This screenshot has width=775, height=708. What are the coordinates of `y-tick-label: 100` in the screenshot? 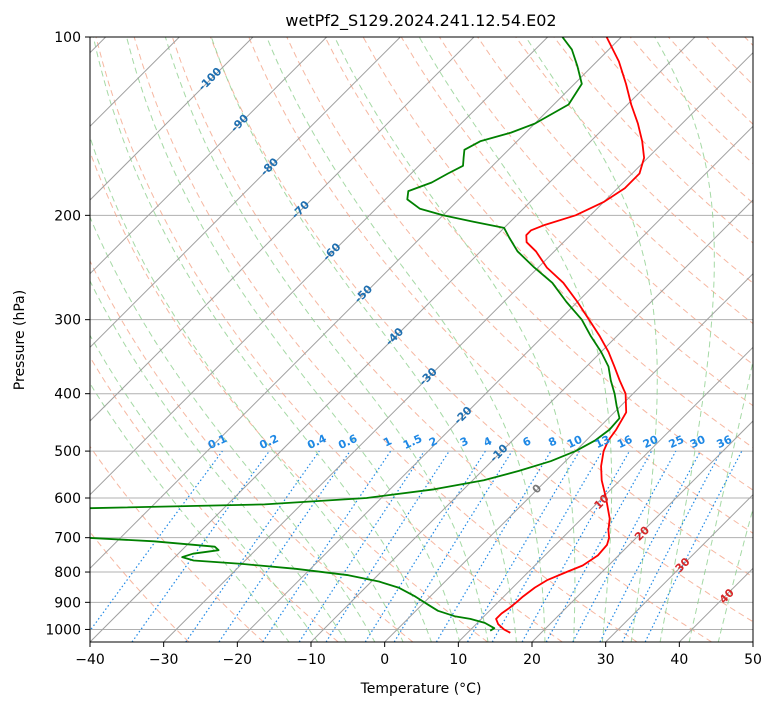 It's located at (67, 38).